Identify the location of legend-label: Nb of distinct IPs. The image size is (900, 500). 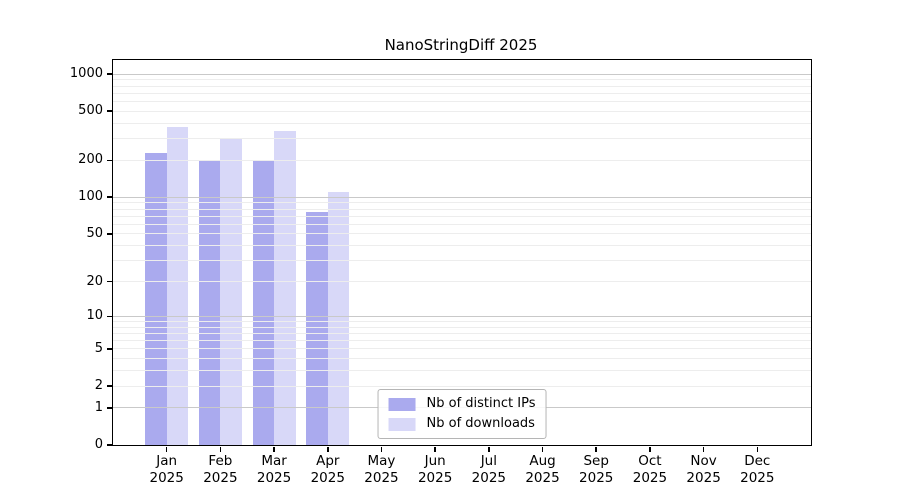
(481, 403).